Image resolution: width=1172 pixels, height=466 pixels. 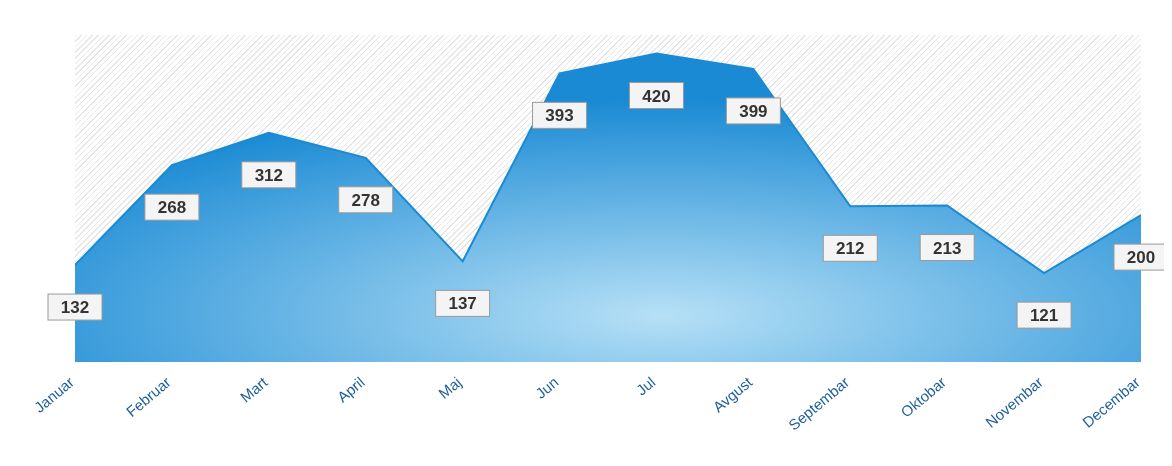 What do you see at coordinates (462, 304) in the screenshot?
I see `data-label: 137` at bounding box center [462, 304].